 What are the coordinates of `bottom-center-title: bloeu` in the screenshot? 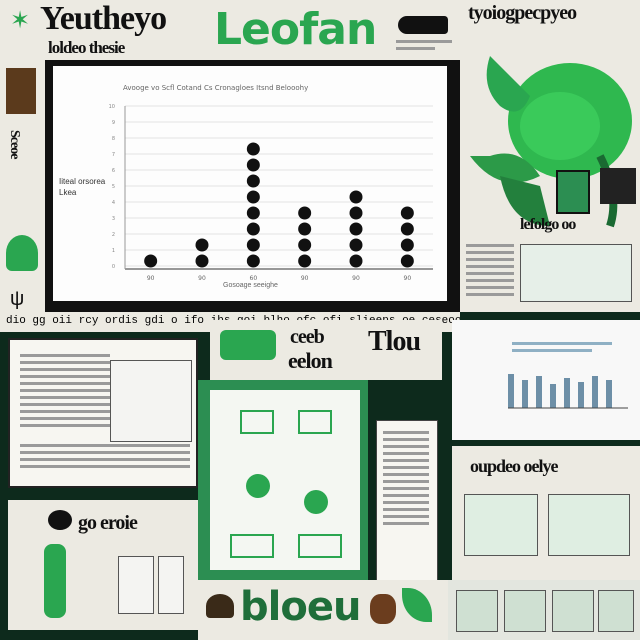 It's located at (300, 607).